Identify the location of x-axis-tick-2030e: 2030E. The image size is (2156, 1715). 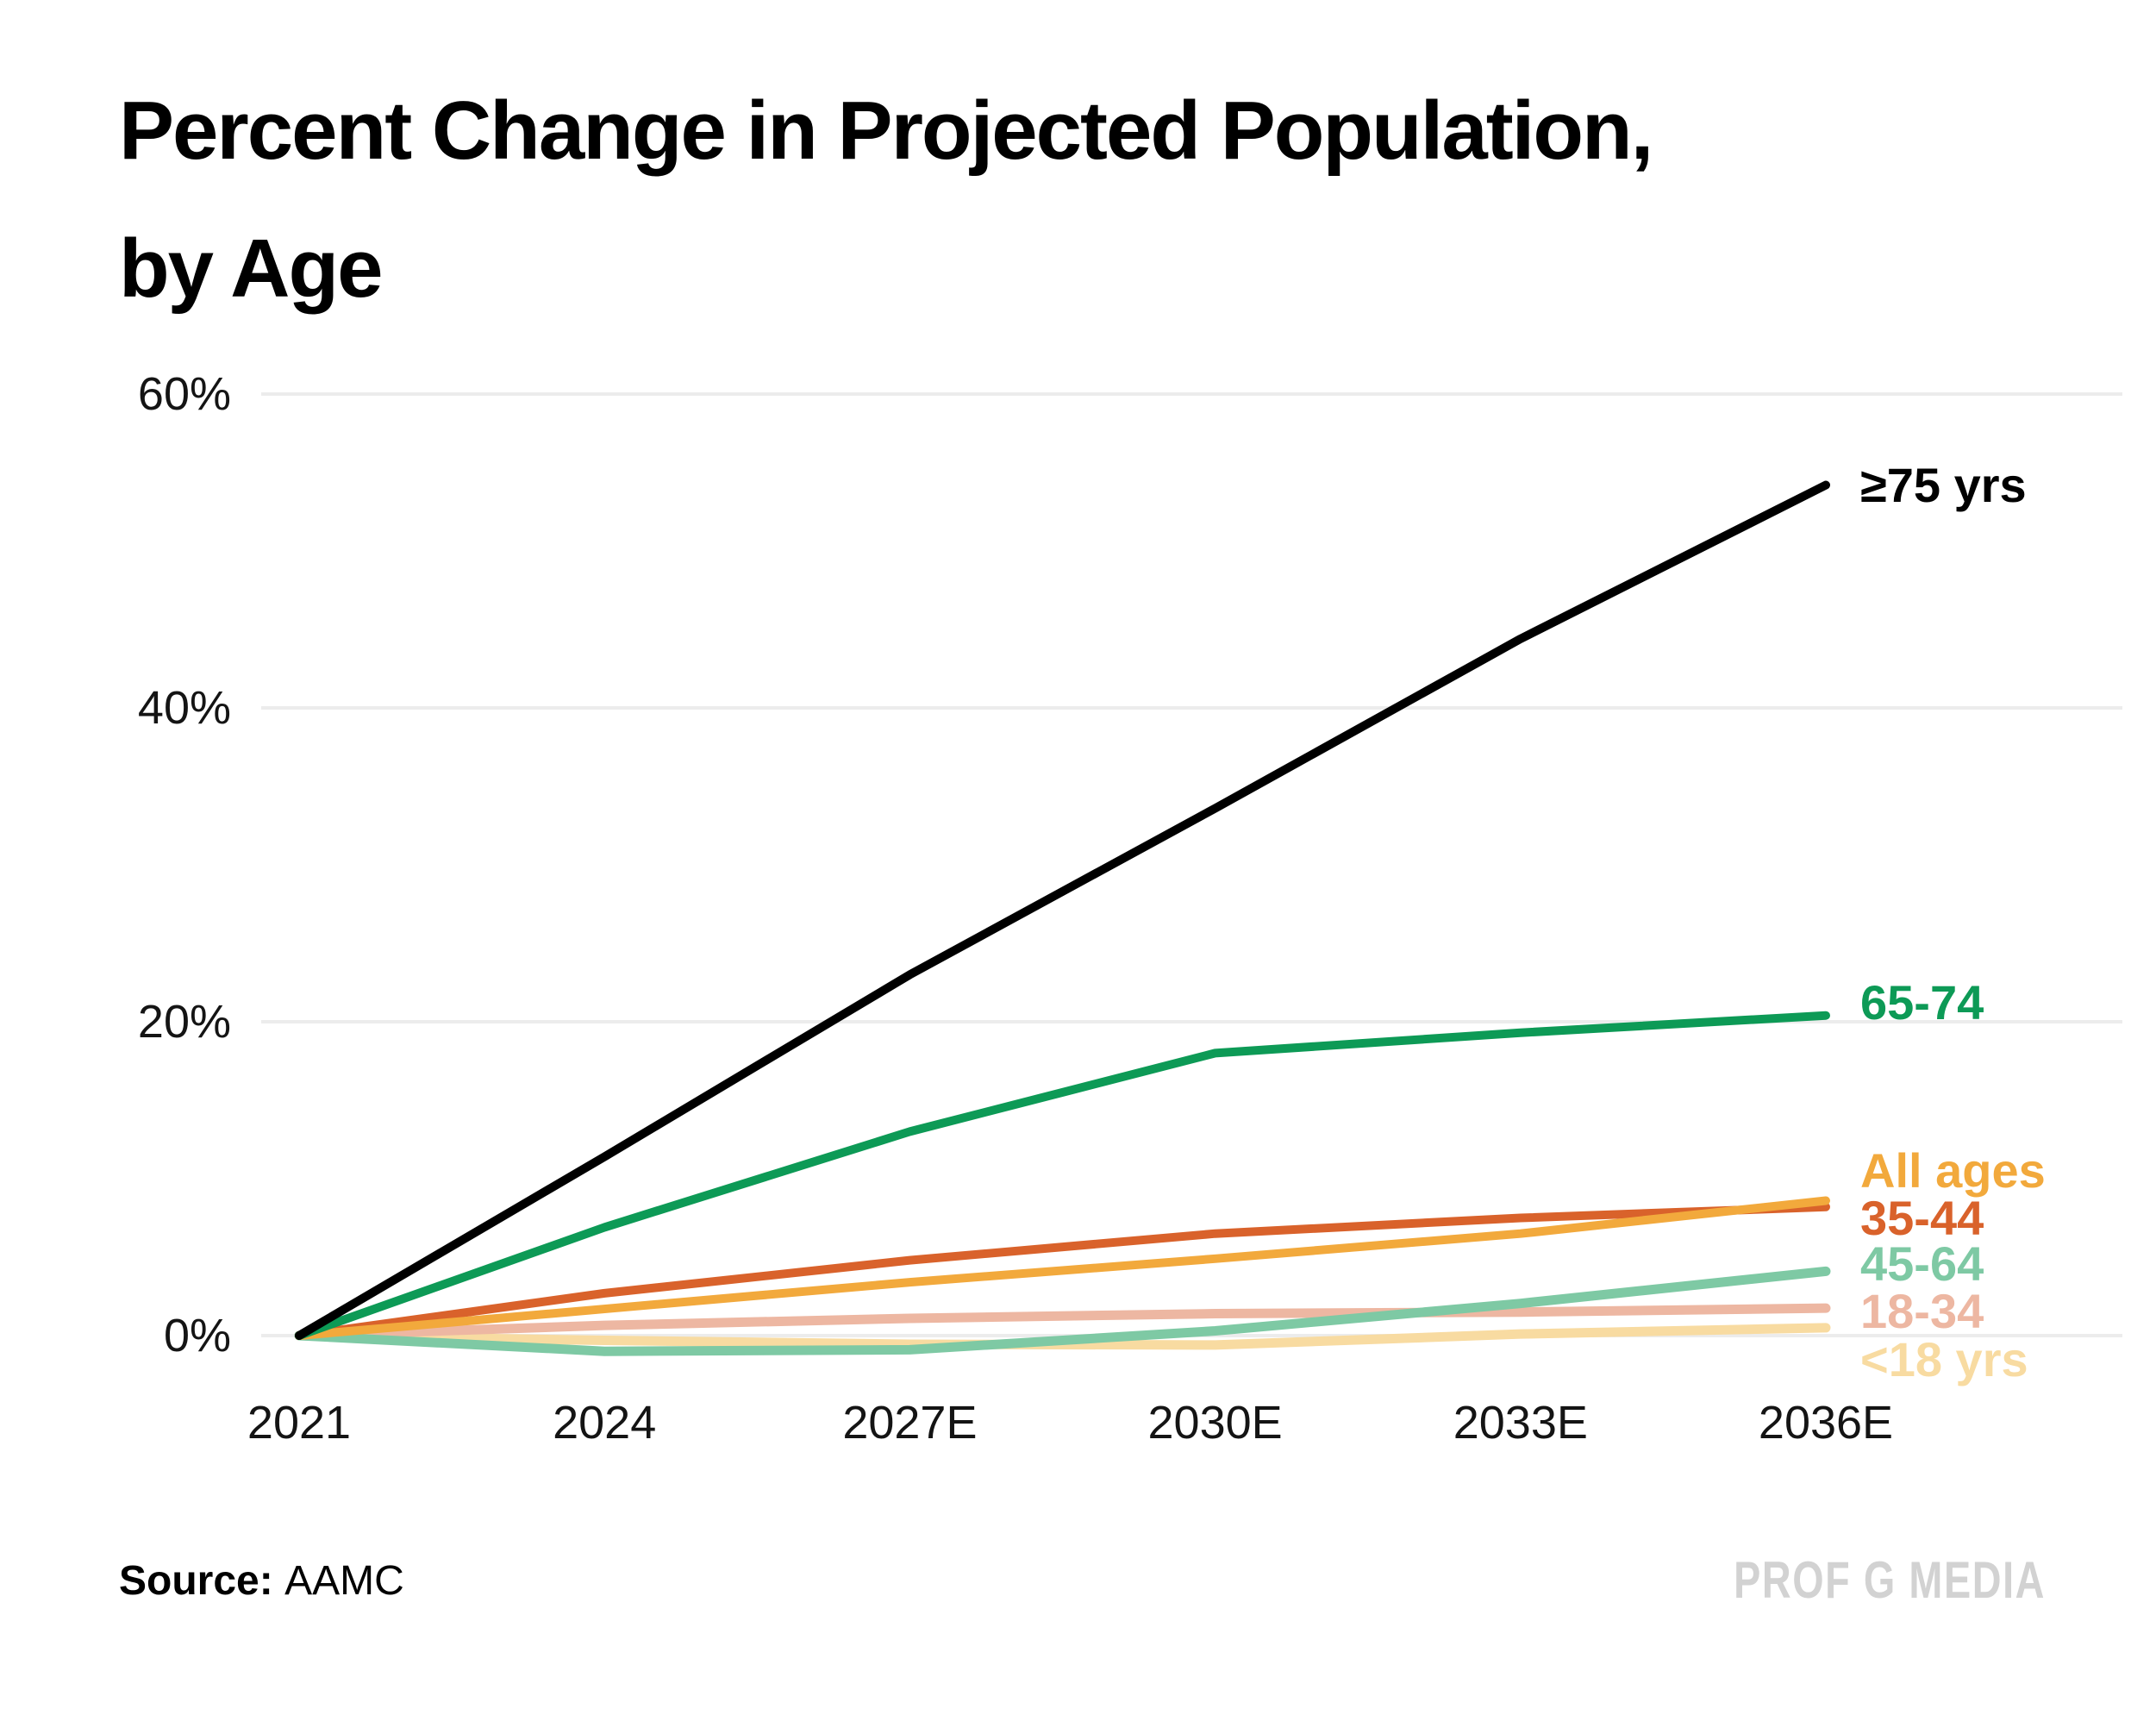
(1215, 1423).